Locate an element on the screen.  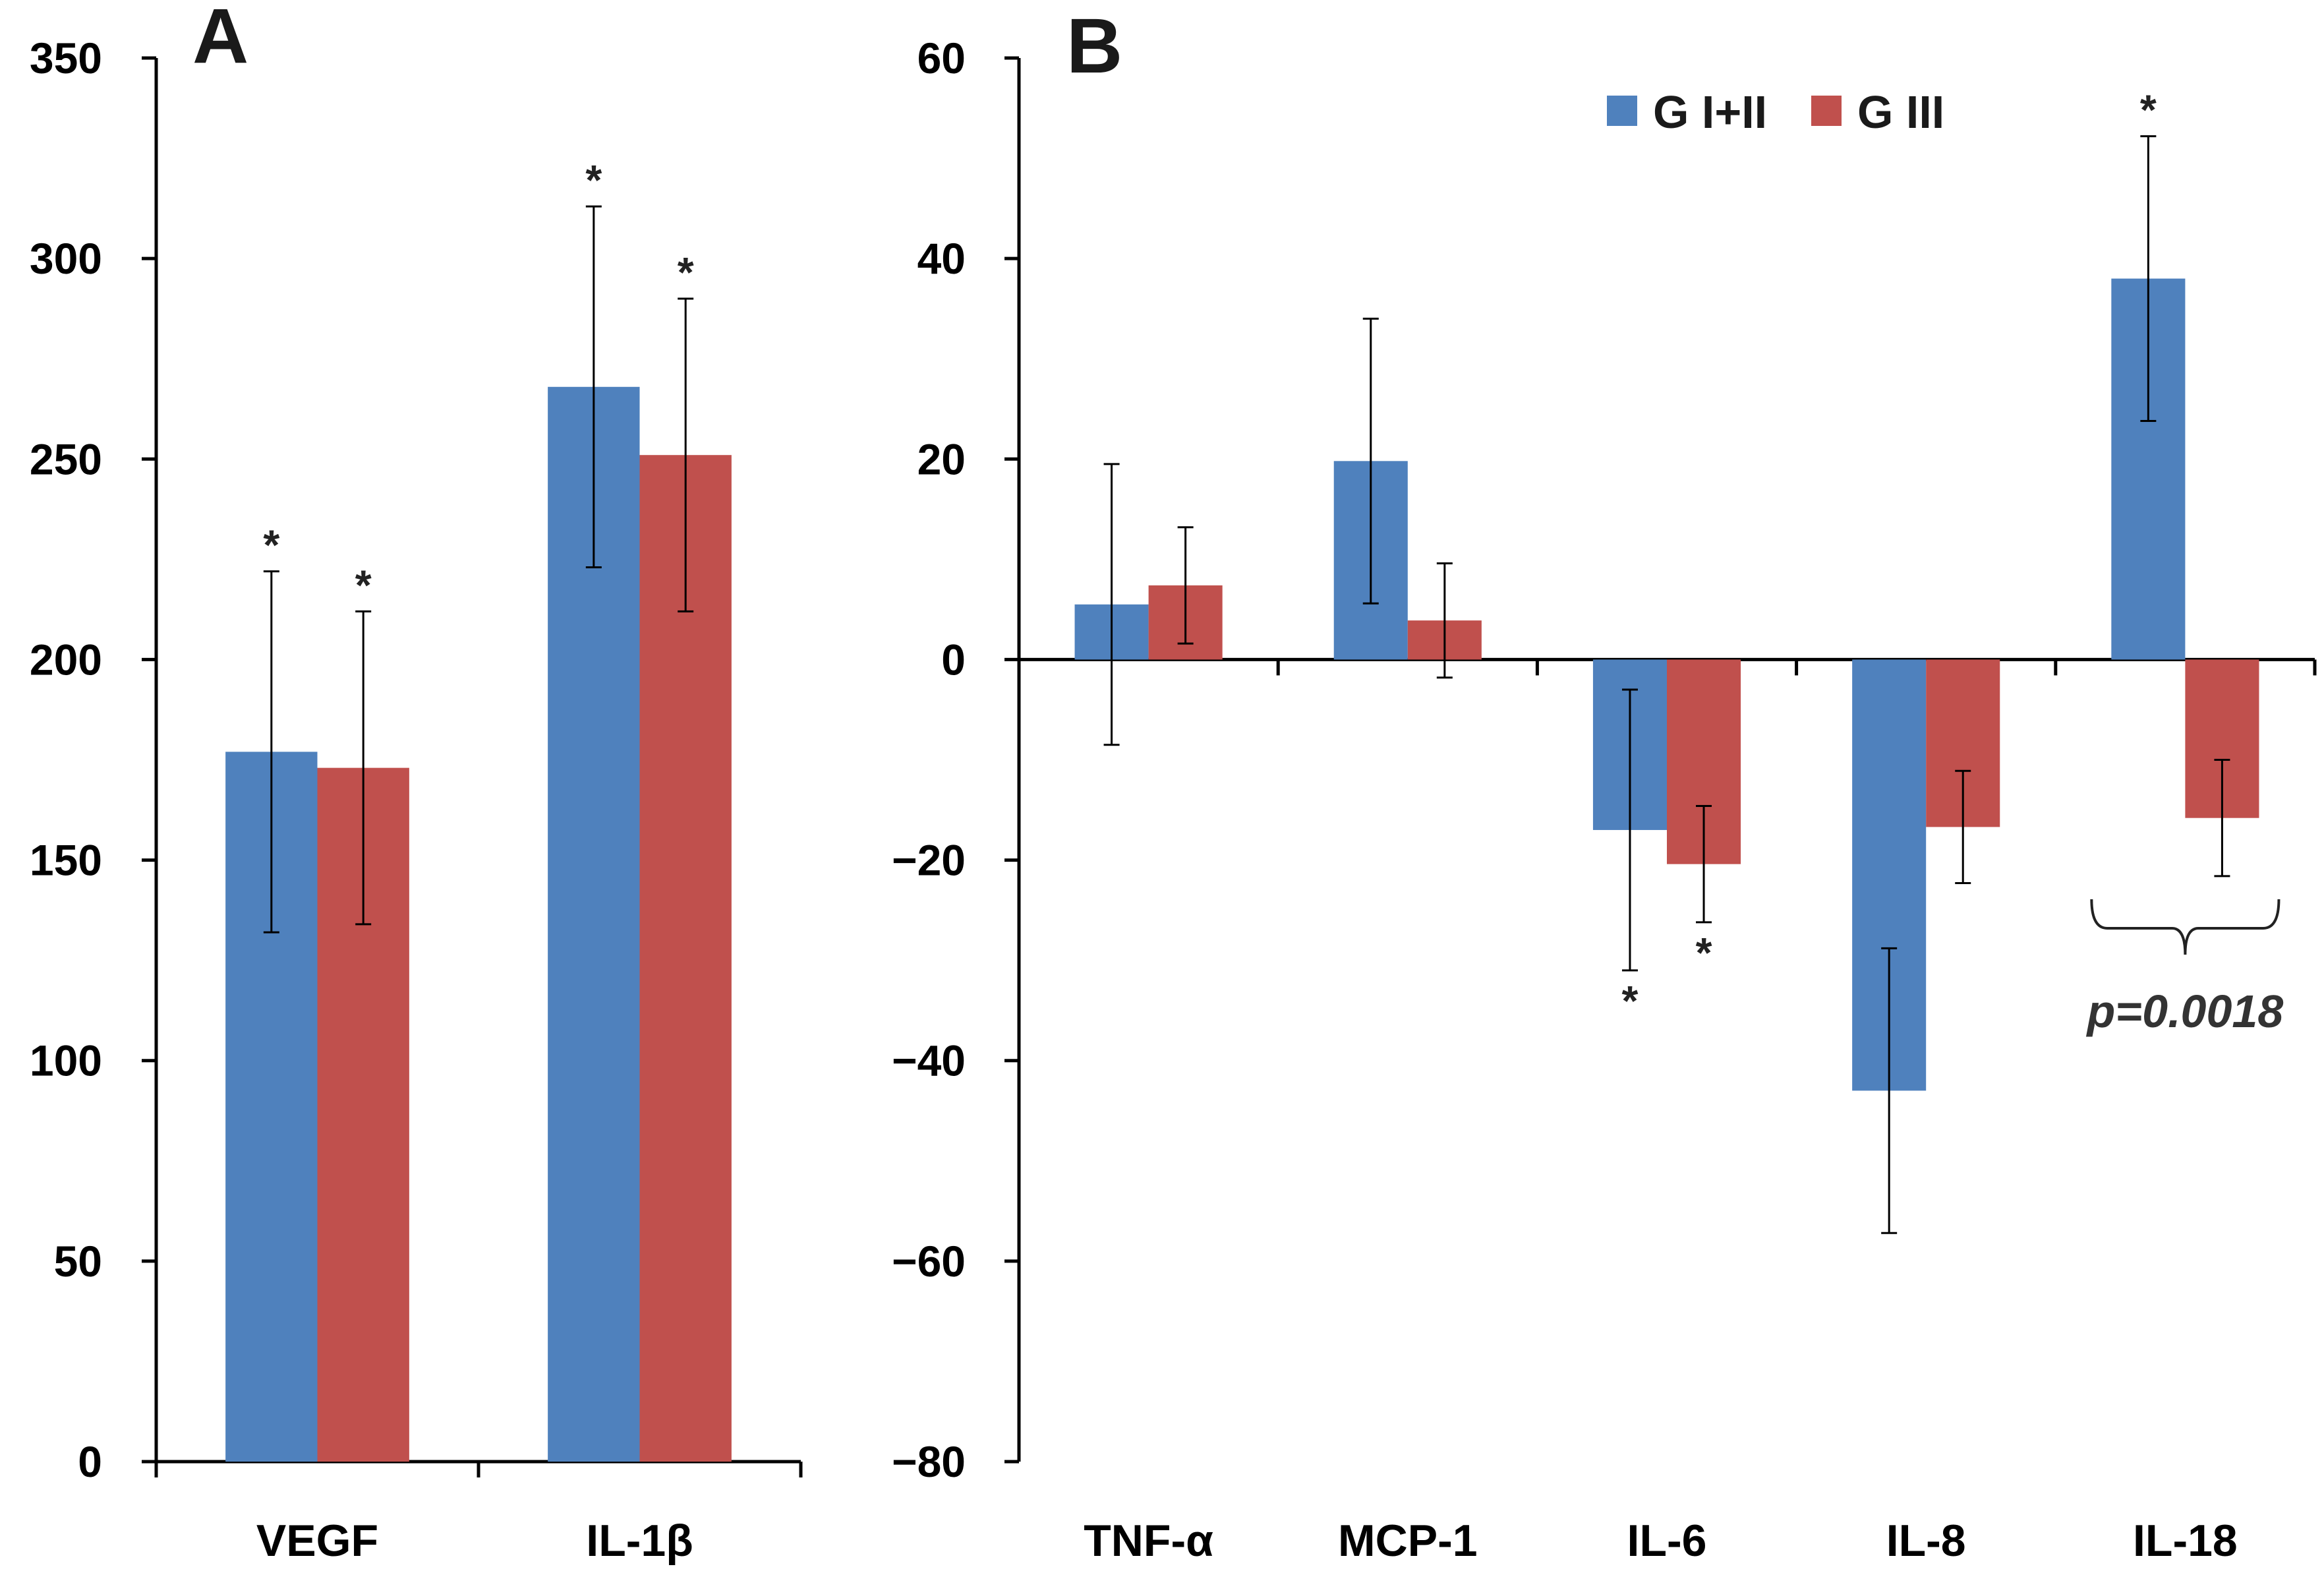
x-tick-label-il-6: IL-6 is located at coordinates (1667, 1541).